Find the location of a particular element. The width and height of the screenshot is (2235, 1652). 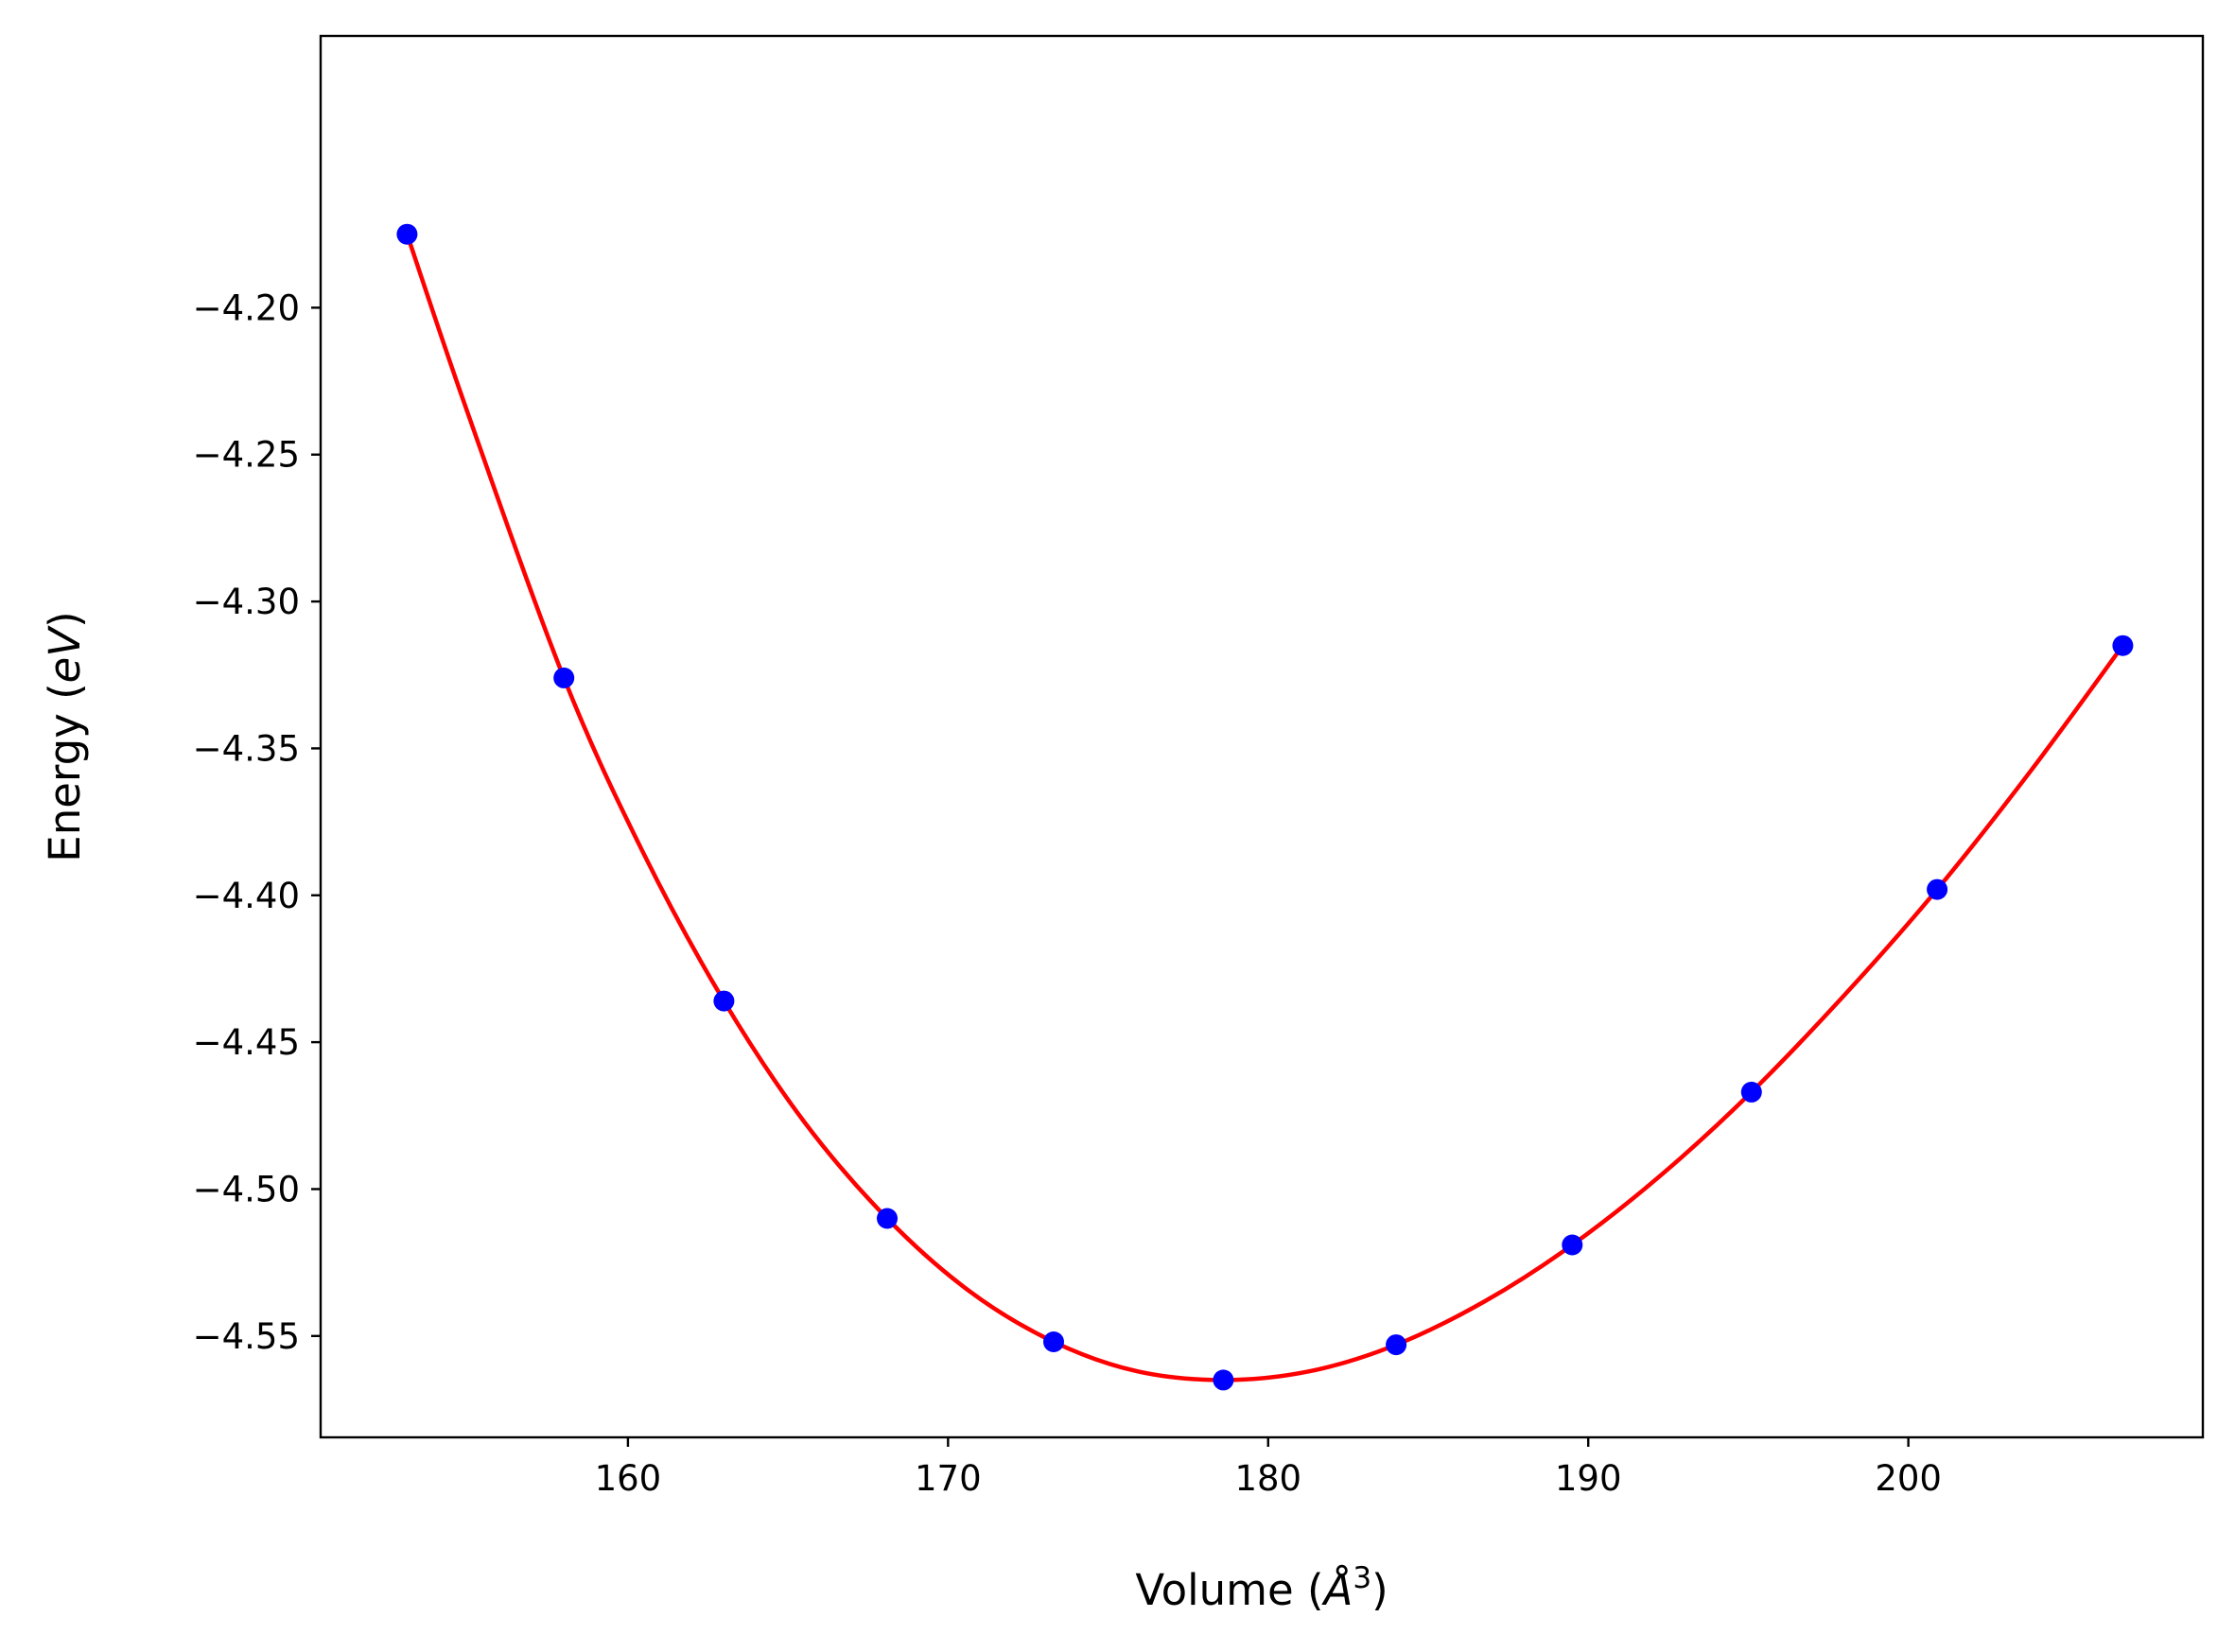

y-axis-label: Energy (eV) is located at coordinates (65, 736).